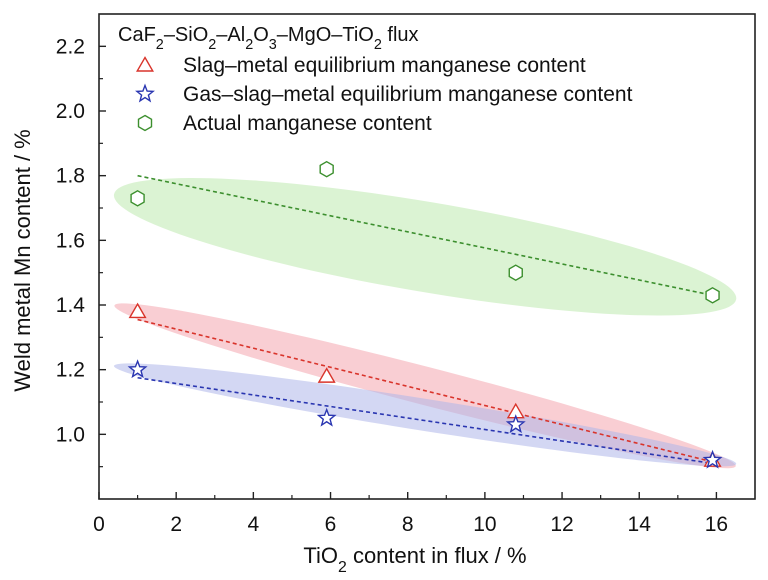  What do you see at coordinates (70, 370) in the screenshot?
I see `y-tick-label: 1.2` at bounding box center [70, 370].